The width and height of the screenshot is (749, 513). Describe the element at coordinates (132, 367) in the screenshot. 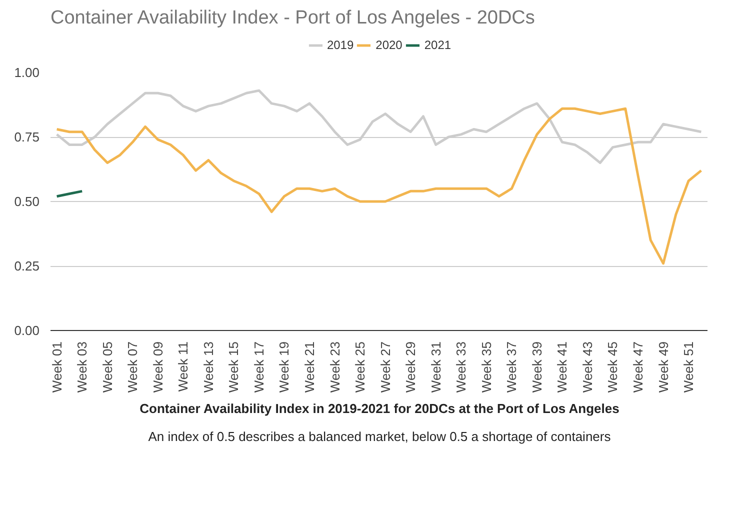

I see `x-tick-label: Week 07` at that location.